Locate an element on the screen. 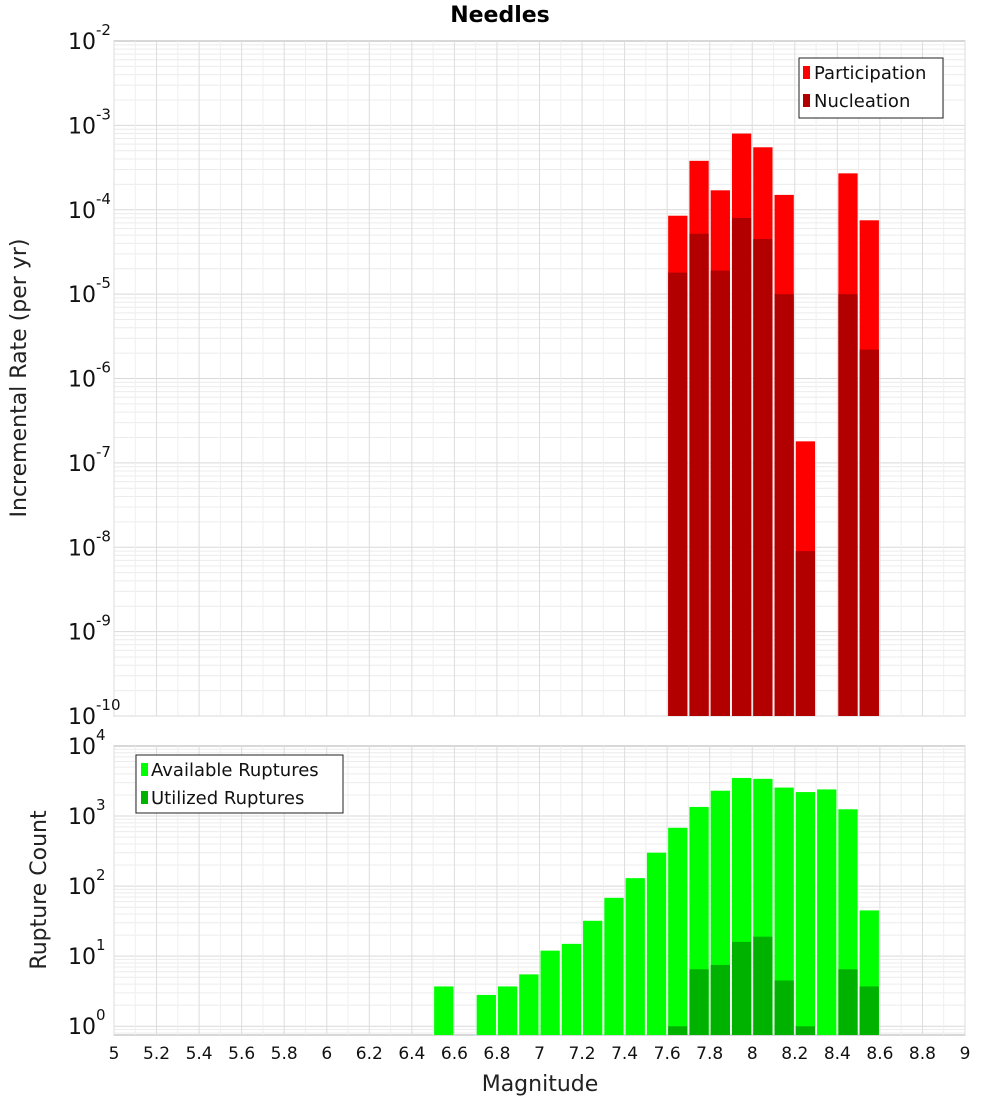 The image size is (1000, 1100). bottom-y-tick-exponent: 4 is located at coordinates (101, 735).